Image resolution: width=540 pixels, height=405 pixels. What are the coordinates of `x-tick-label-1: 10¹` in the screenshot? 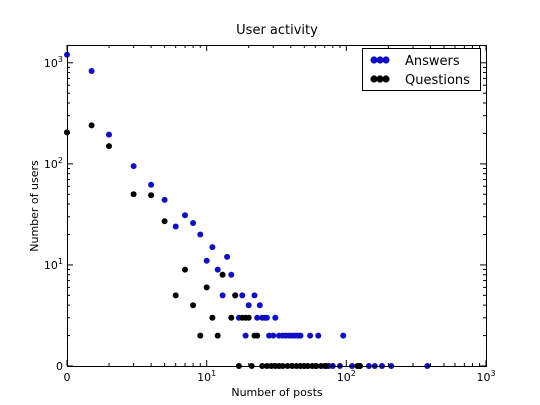 It's located at (206, 376).